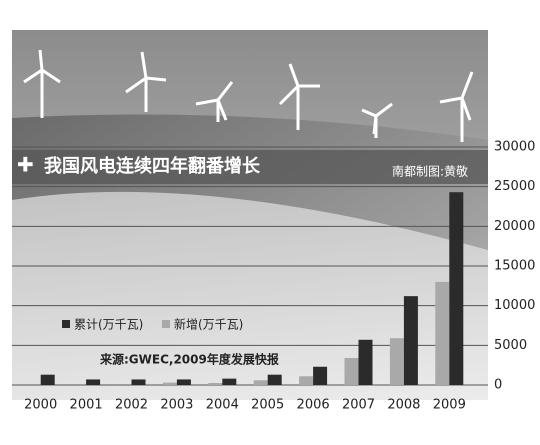  Describe the element at coordinates (152, 166) in the screenshot. I see `chart-title: 我国风电连续四年翻番增长` at that location.